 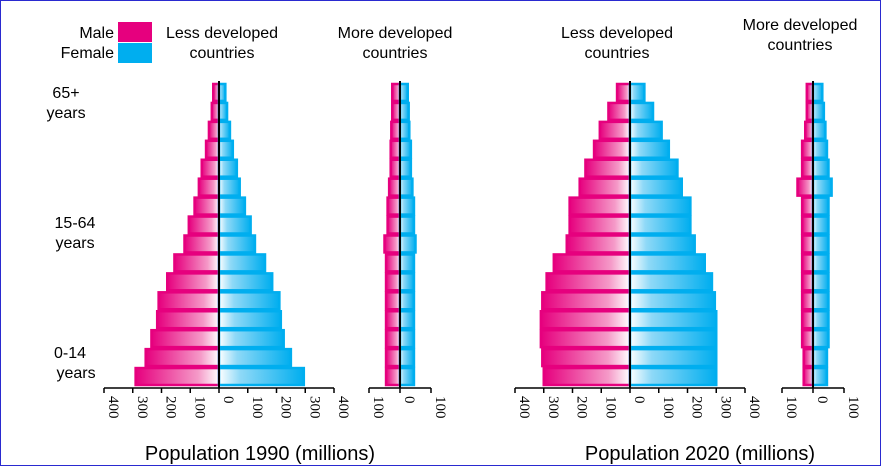 I want to click on bar-male-panel0-age6, so click(x=197, y=263).